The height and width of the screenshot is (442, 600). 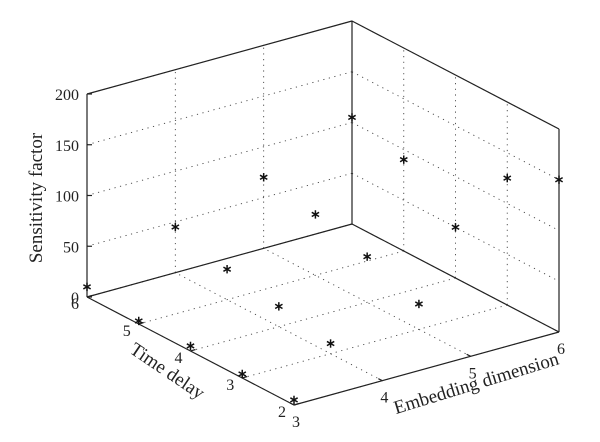 I want to click on z-axis-label: Sensitivity factor, so click(x=36, y=197).